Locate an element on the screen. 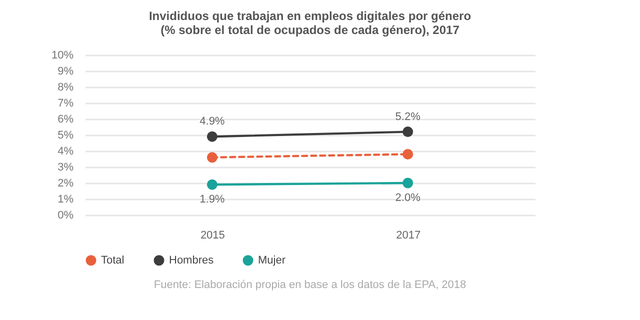 The height and width of the screenshot is (320, 640). y-tick-label: 0% is located at coordinates (66, 216).